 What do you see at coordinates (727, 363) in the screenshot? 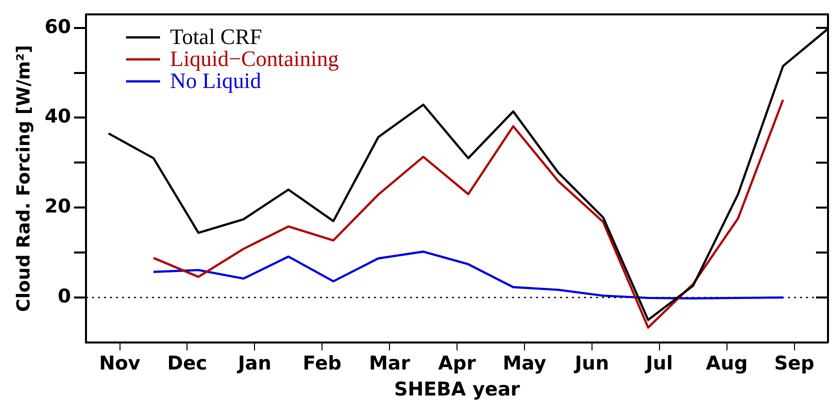
I see `x-tick-label: Aug` at bounding box center [727, 363].